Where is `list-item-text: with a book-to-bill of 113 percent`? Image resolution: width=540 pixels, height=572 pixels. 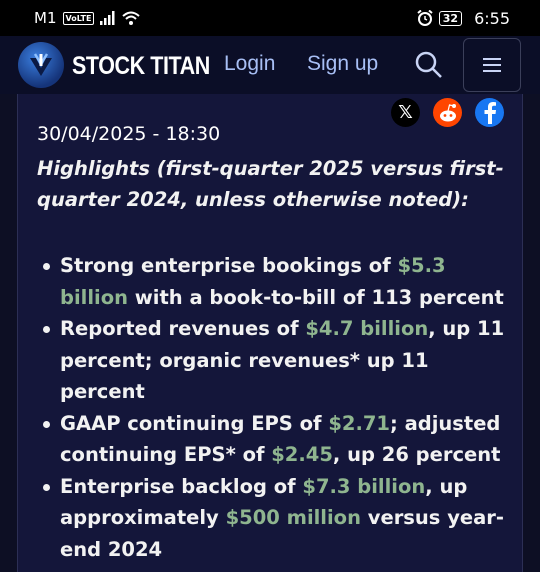 list-item-text: with a book-to-bill of 113 percent is located at coordinates (315, 297).